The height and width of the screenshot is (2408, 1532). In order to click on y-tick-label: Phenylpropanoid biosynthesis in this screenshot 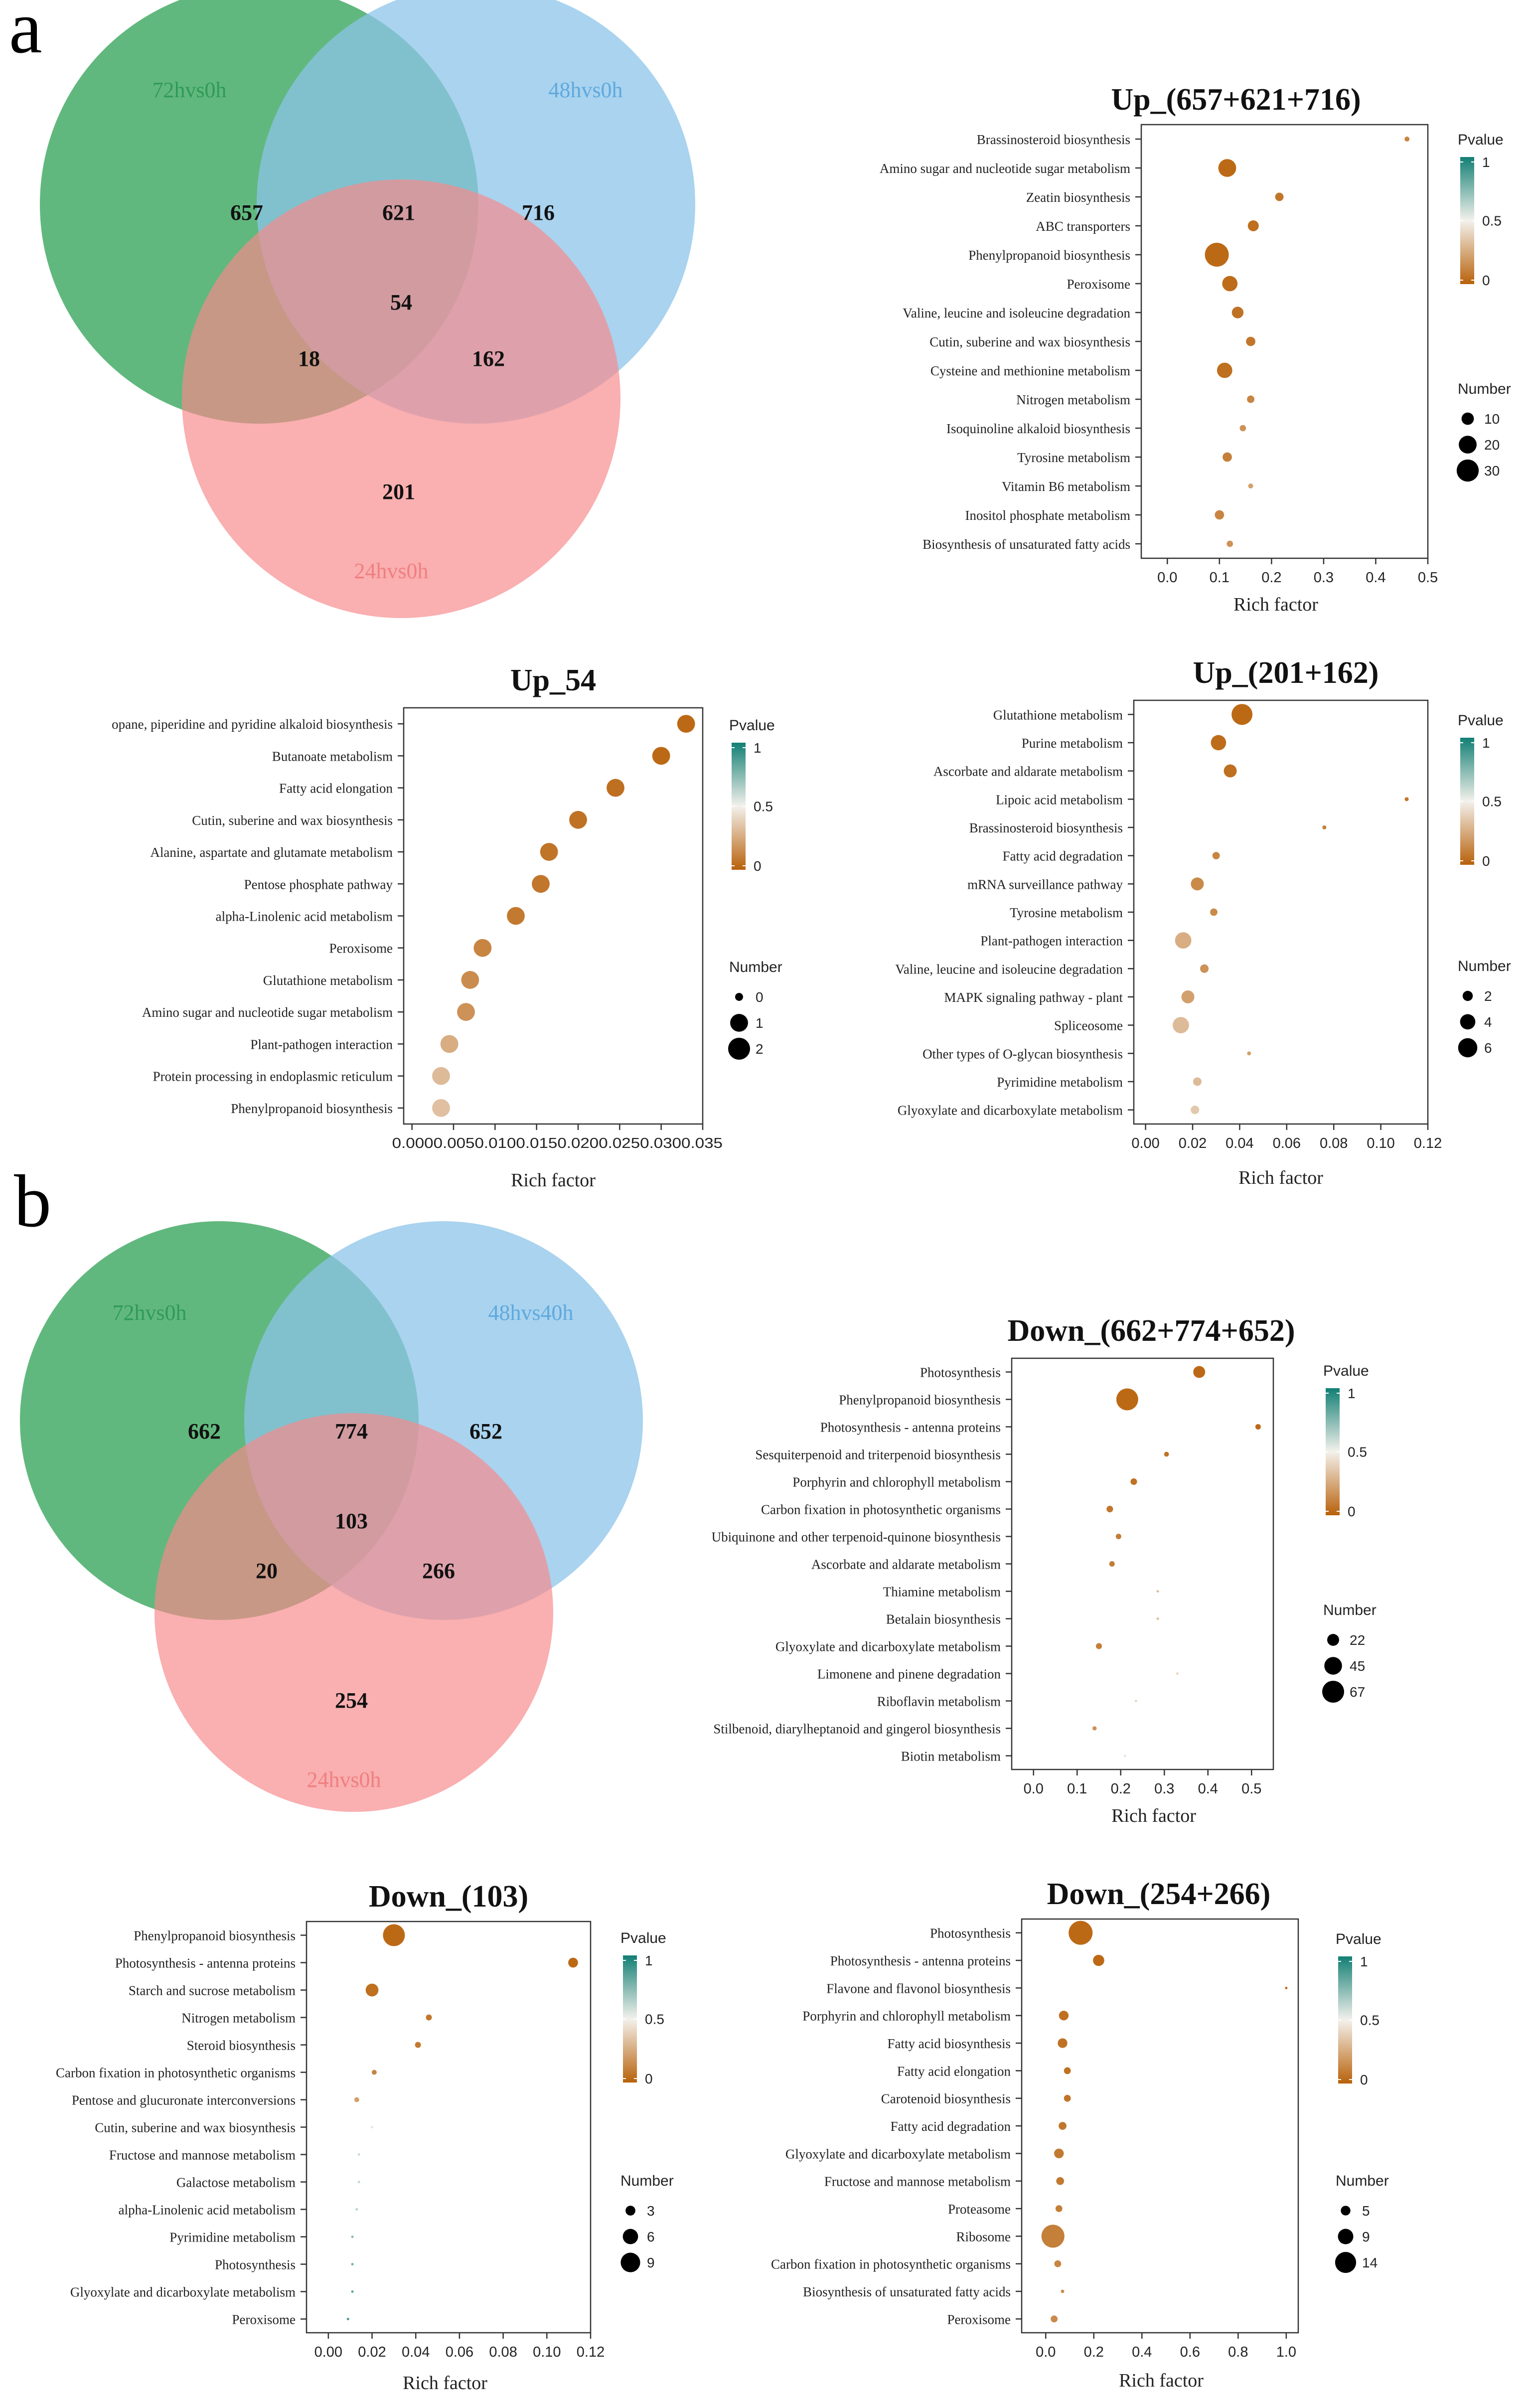, I will do `click(1049, 255)`.